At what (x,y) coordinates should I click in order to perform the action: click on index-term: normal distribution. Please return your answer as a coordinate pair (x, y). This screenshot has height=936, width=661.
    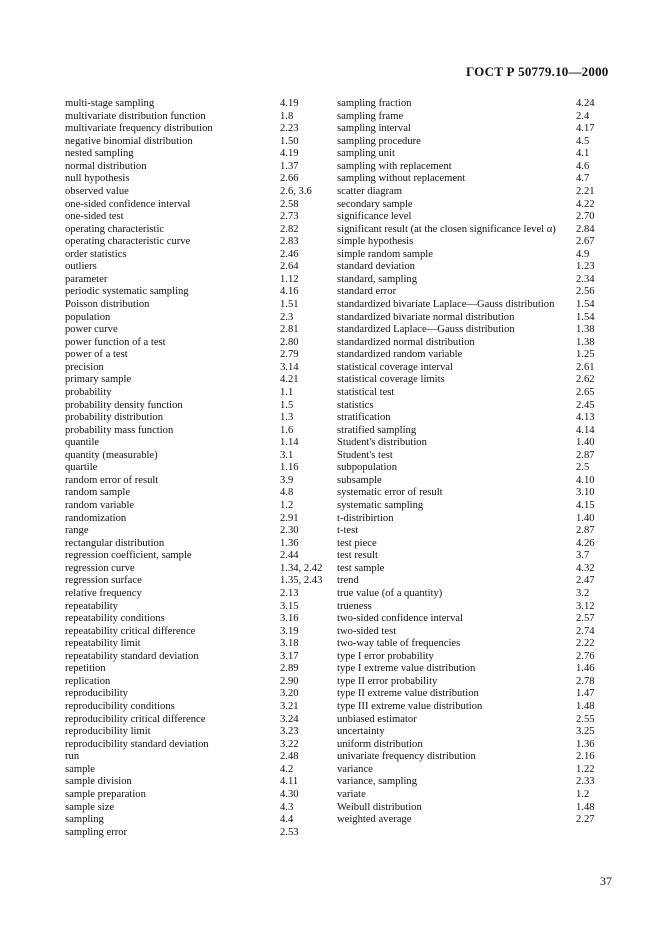
    Looking at the image, I should click on (106, 166).